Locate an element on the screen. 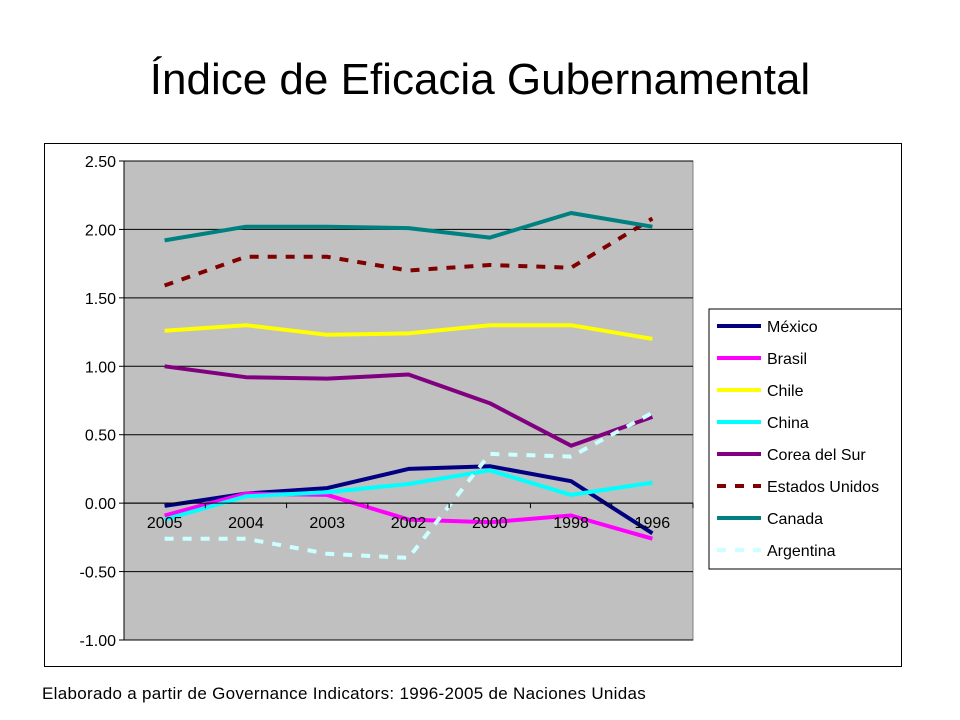  legend-label-4: China is located at coordinates (788, 423).